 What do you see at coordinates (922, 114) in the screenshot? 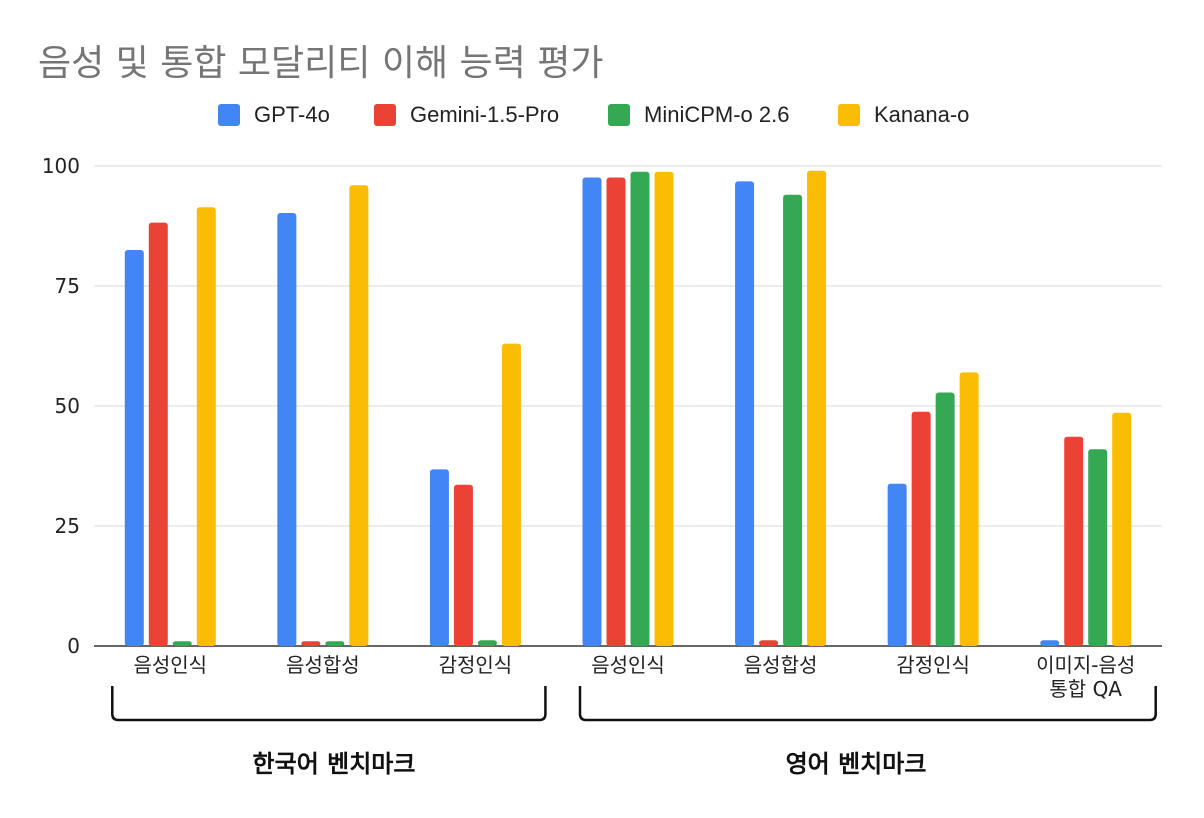
I see `legend-label: Kanana-o` at bounding box center [922, 114].